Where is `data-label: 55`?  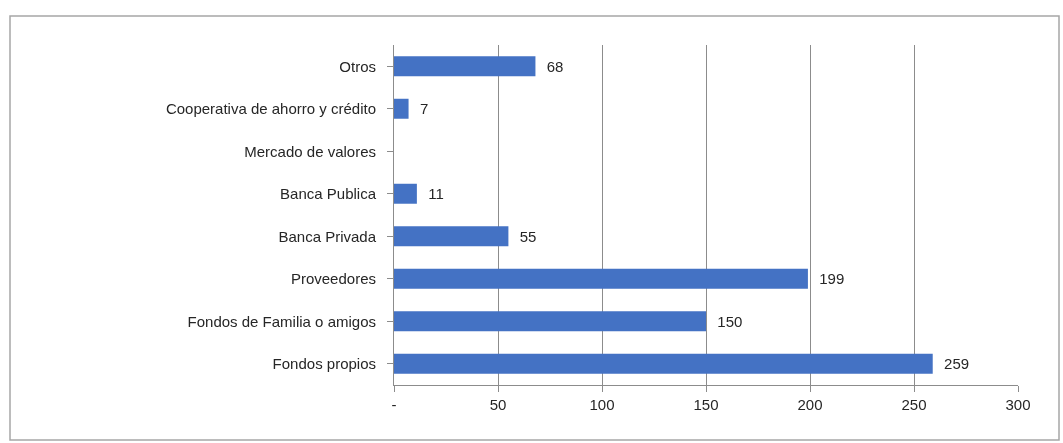
data-label: 55 is located at coordinates (524, 236).